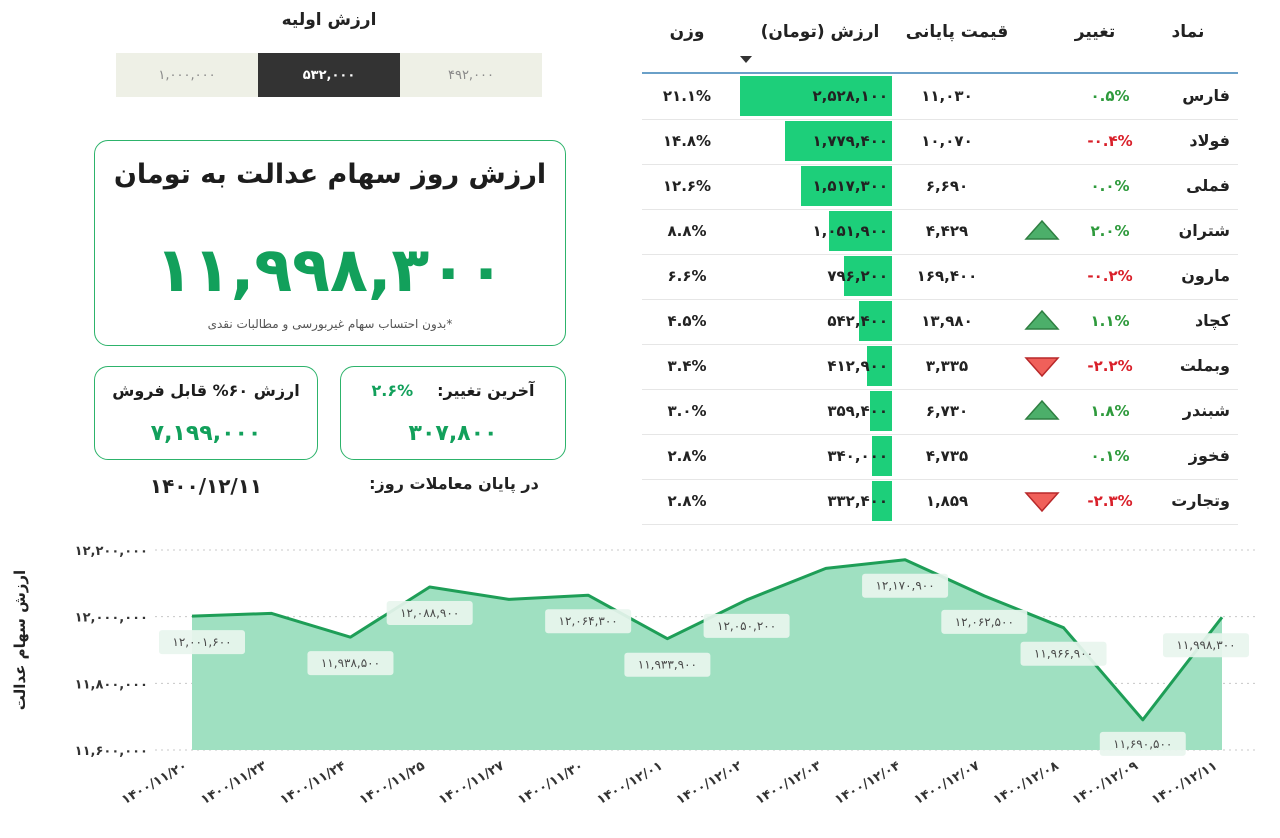  Describe the element at coordinates (206, 433) in the screenshot. I see `sellable-value: ۷,۱۹۹,۰۰۰` at that location.